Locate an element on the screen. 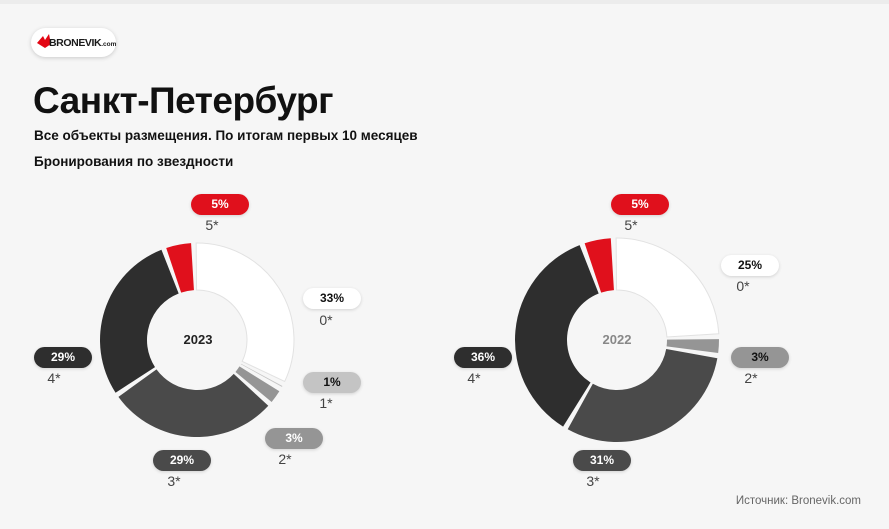 The image size is (889, 529). donut-segment-2022-0star is located at coordinates (667, 287).